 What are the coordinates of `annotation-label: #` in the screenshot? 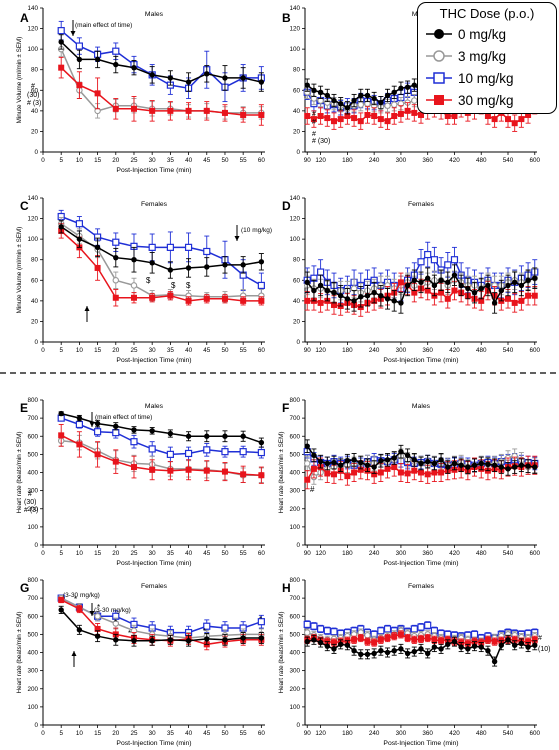 It's located at (314, 114).